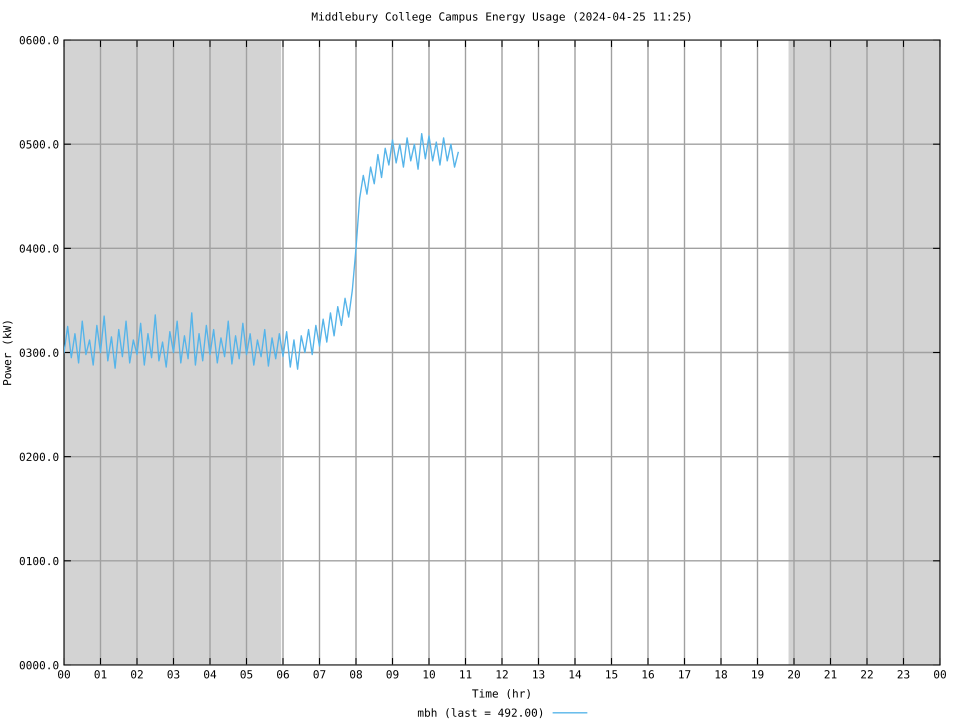  Describe the element at coordinates (480, 713) in the screenshot. I see `legend-label: mbh (last = 492.00)` at that location.